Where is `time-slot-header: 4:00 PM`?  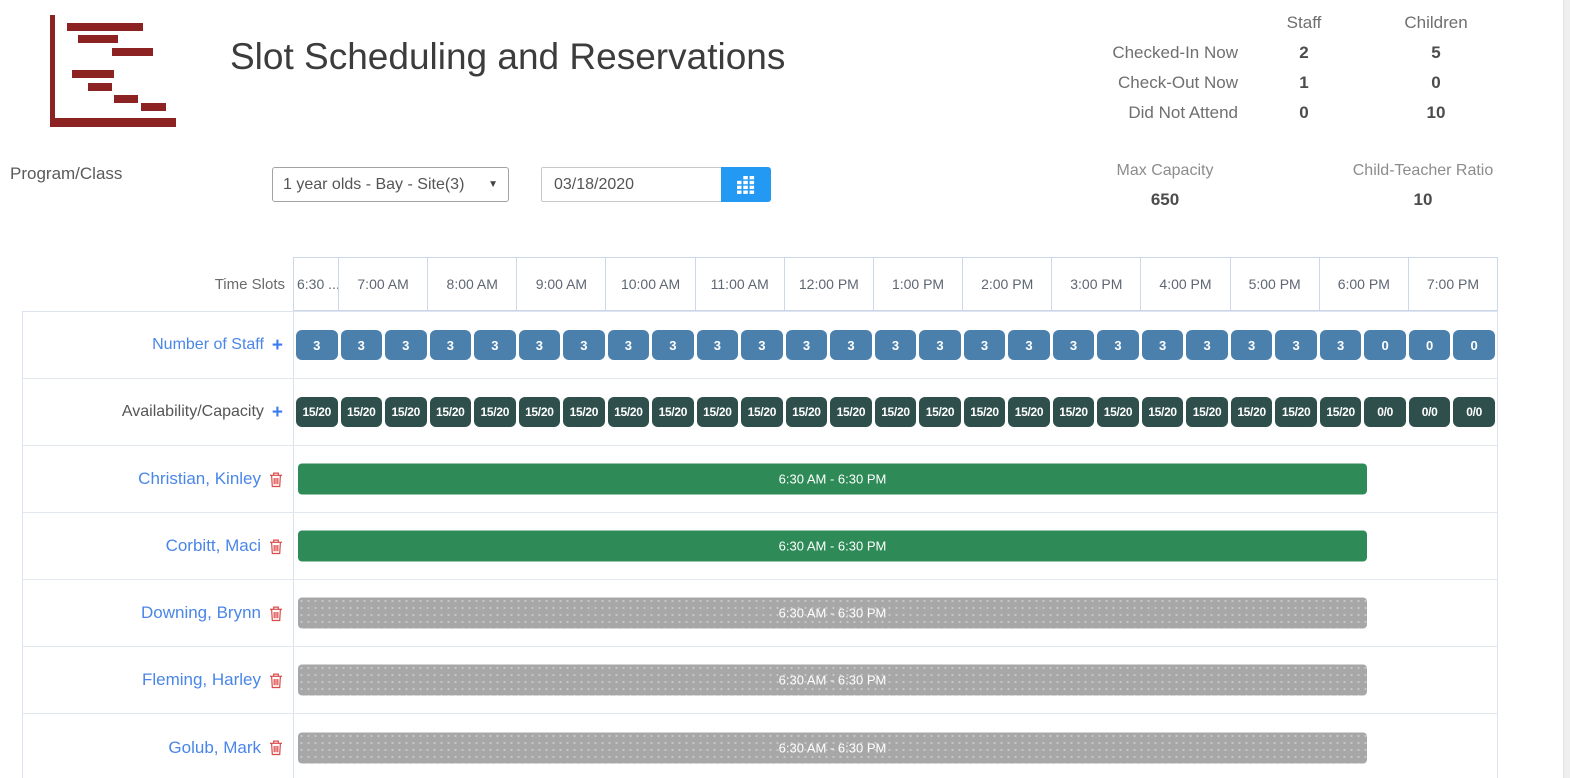 time-slot-header: 4:00 PM is located at coordinates (1186, 284).